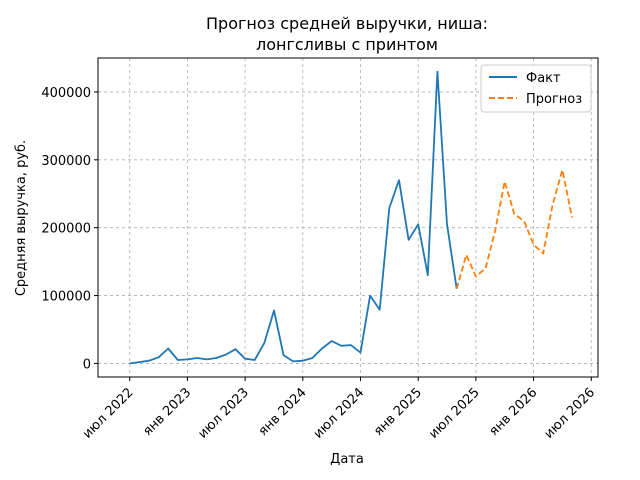 This screenshot has height=480, width=640. Describe the element at coordinates (536, 88) in the screenshot. I see `legend: Факт Прогноз` at that location.